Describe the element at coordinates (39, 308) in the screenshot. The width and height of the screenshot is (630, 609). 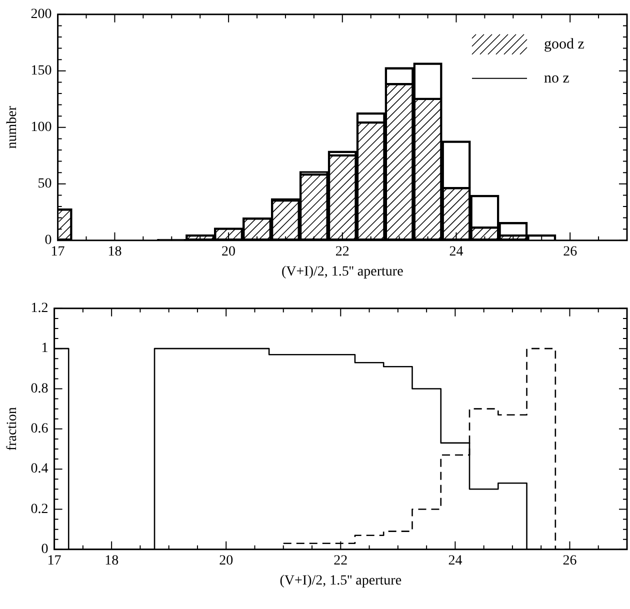
I see `y-tick-label: 1.2` at that location.